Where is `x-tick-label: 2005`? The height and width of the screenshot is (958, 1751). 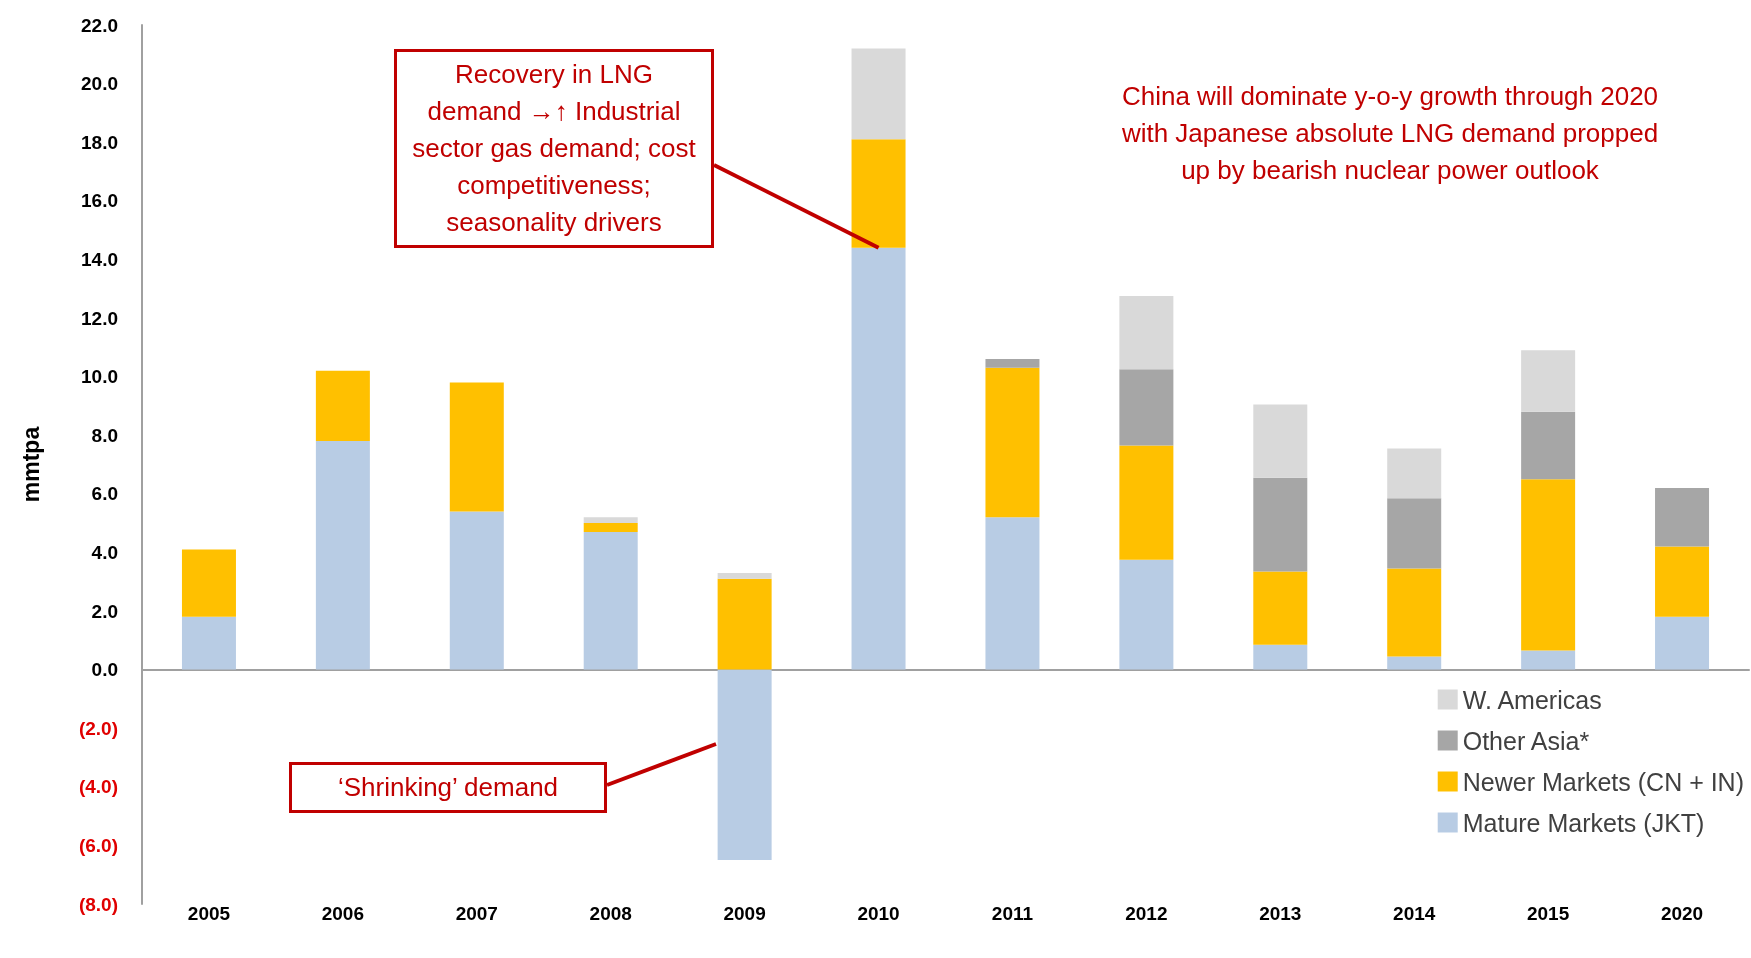 x-tick-label: 2005 is located at coordinates (209, 913).